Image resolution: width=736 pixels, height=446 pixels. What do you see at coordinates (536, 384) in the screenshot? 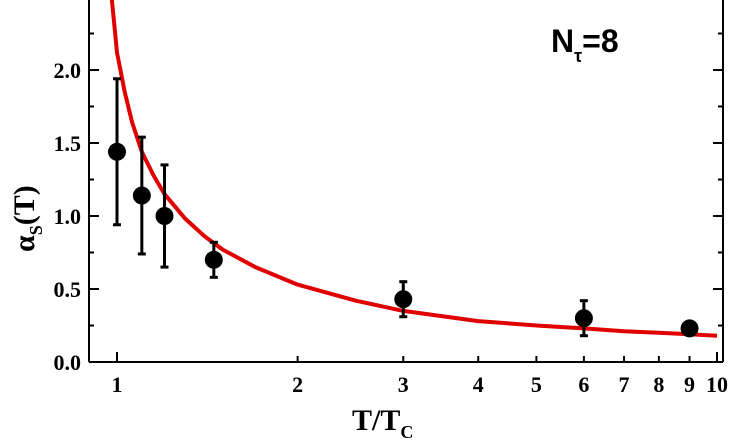
I see `x-tick-label: 5` at bounding box center [536, 384].